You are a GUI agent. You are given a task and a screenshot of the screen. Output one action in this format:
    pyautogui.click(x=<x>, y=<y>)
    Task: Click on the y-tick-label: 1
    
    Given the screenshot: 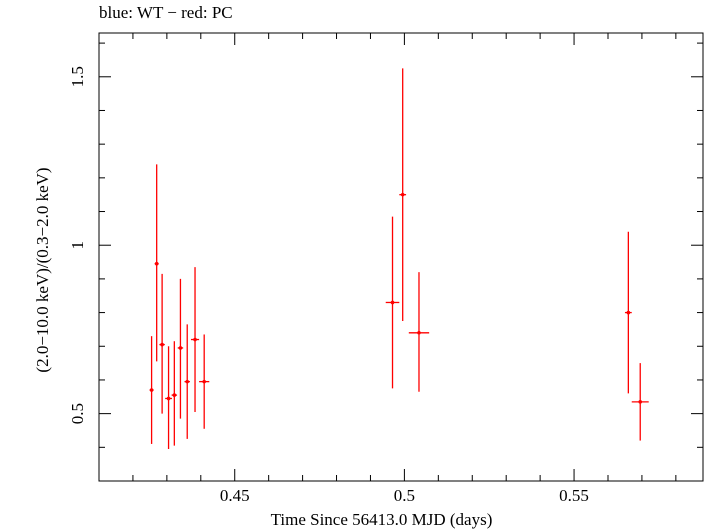 What is the action you would take?
    pyautogui.click(x=77, y=245)
    